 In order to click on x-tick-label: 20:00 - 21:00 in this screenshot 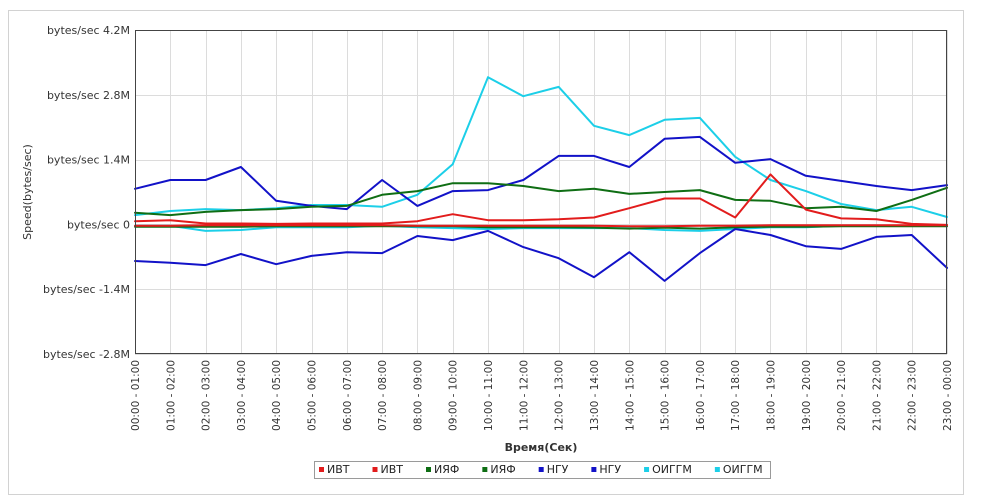, I will do `click(842, 395)`.